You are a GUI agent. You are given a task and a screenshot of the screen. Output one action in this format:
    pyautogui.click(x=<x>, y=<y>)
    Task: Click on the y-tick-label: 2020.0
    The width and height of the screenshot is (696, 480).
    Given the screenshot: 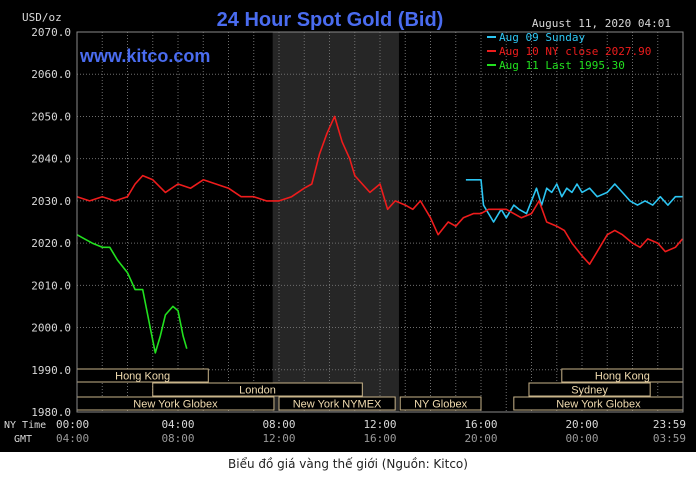 What is the action you would take?
    pyautogui.click(x=51, y=243)
    